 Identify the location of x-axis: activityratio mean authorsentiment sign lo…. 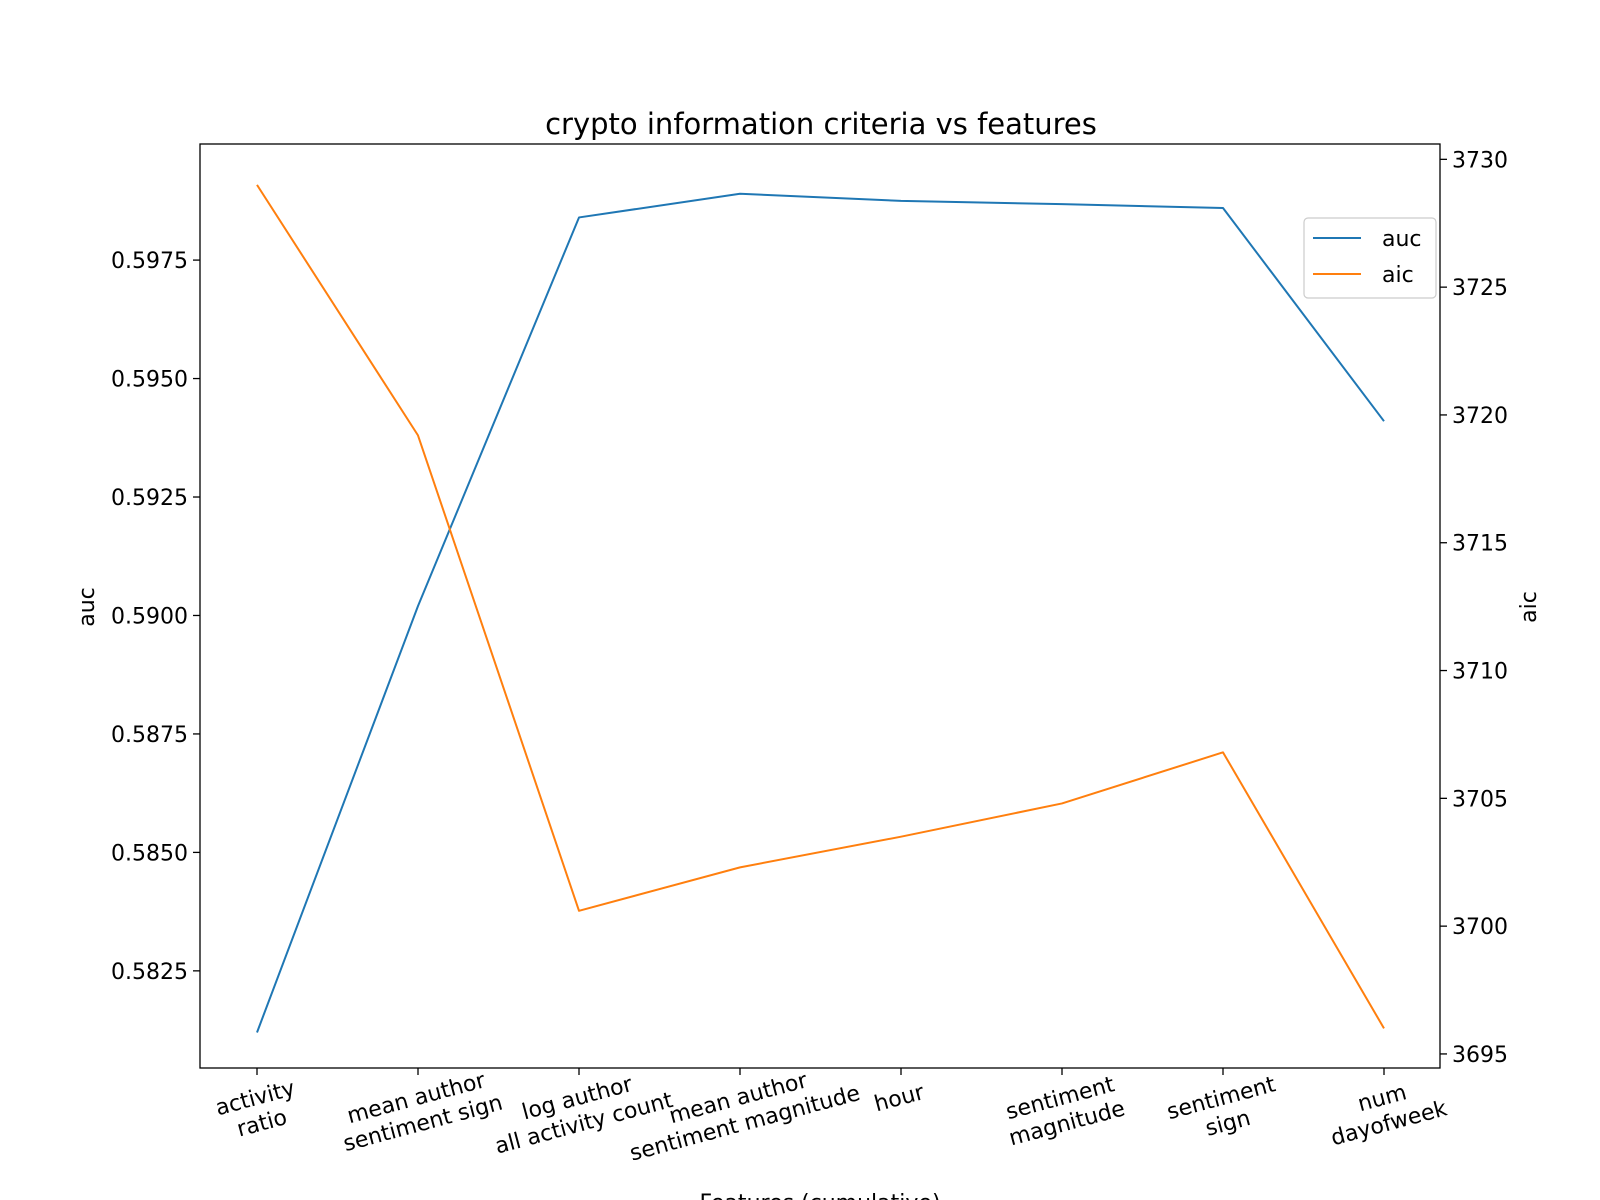
(831, 1116).